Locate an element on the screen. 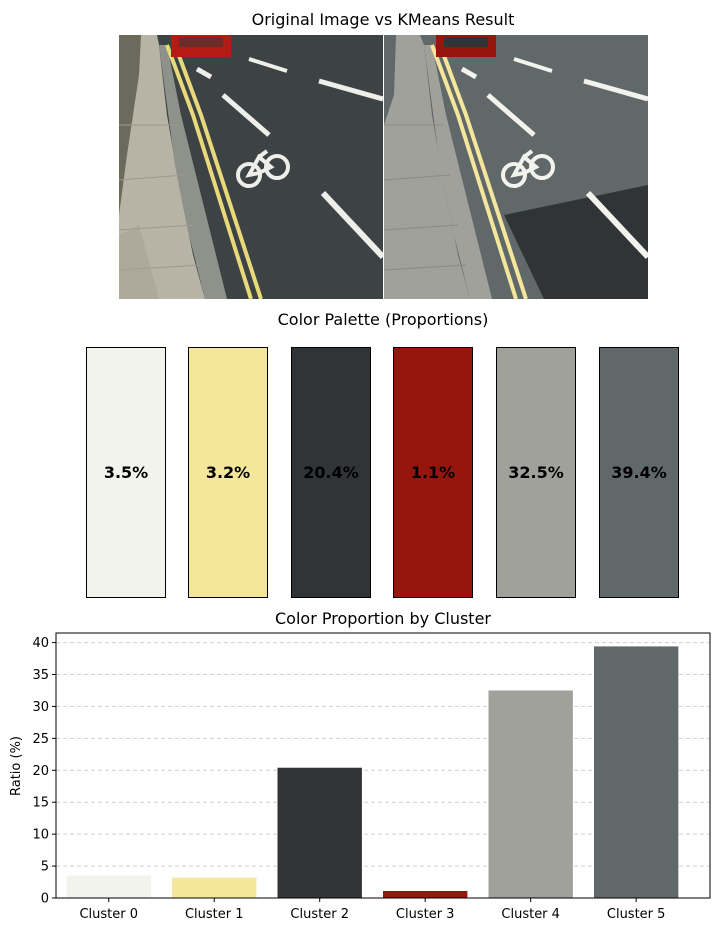 This screenshot has width=724, height=934. y-tick-label: 25 is located at coordinates (40, 739).